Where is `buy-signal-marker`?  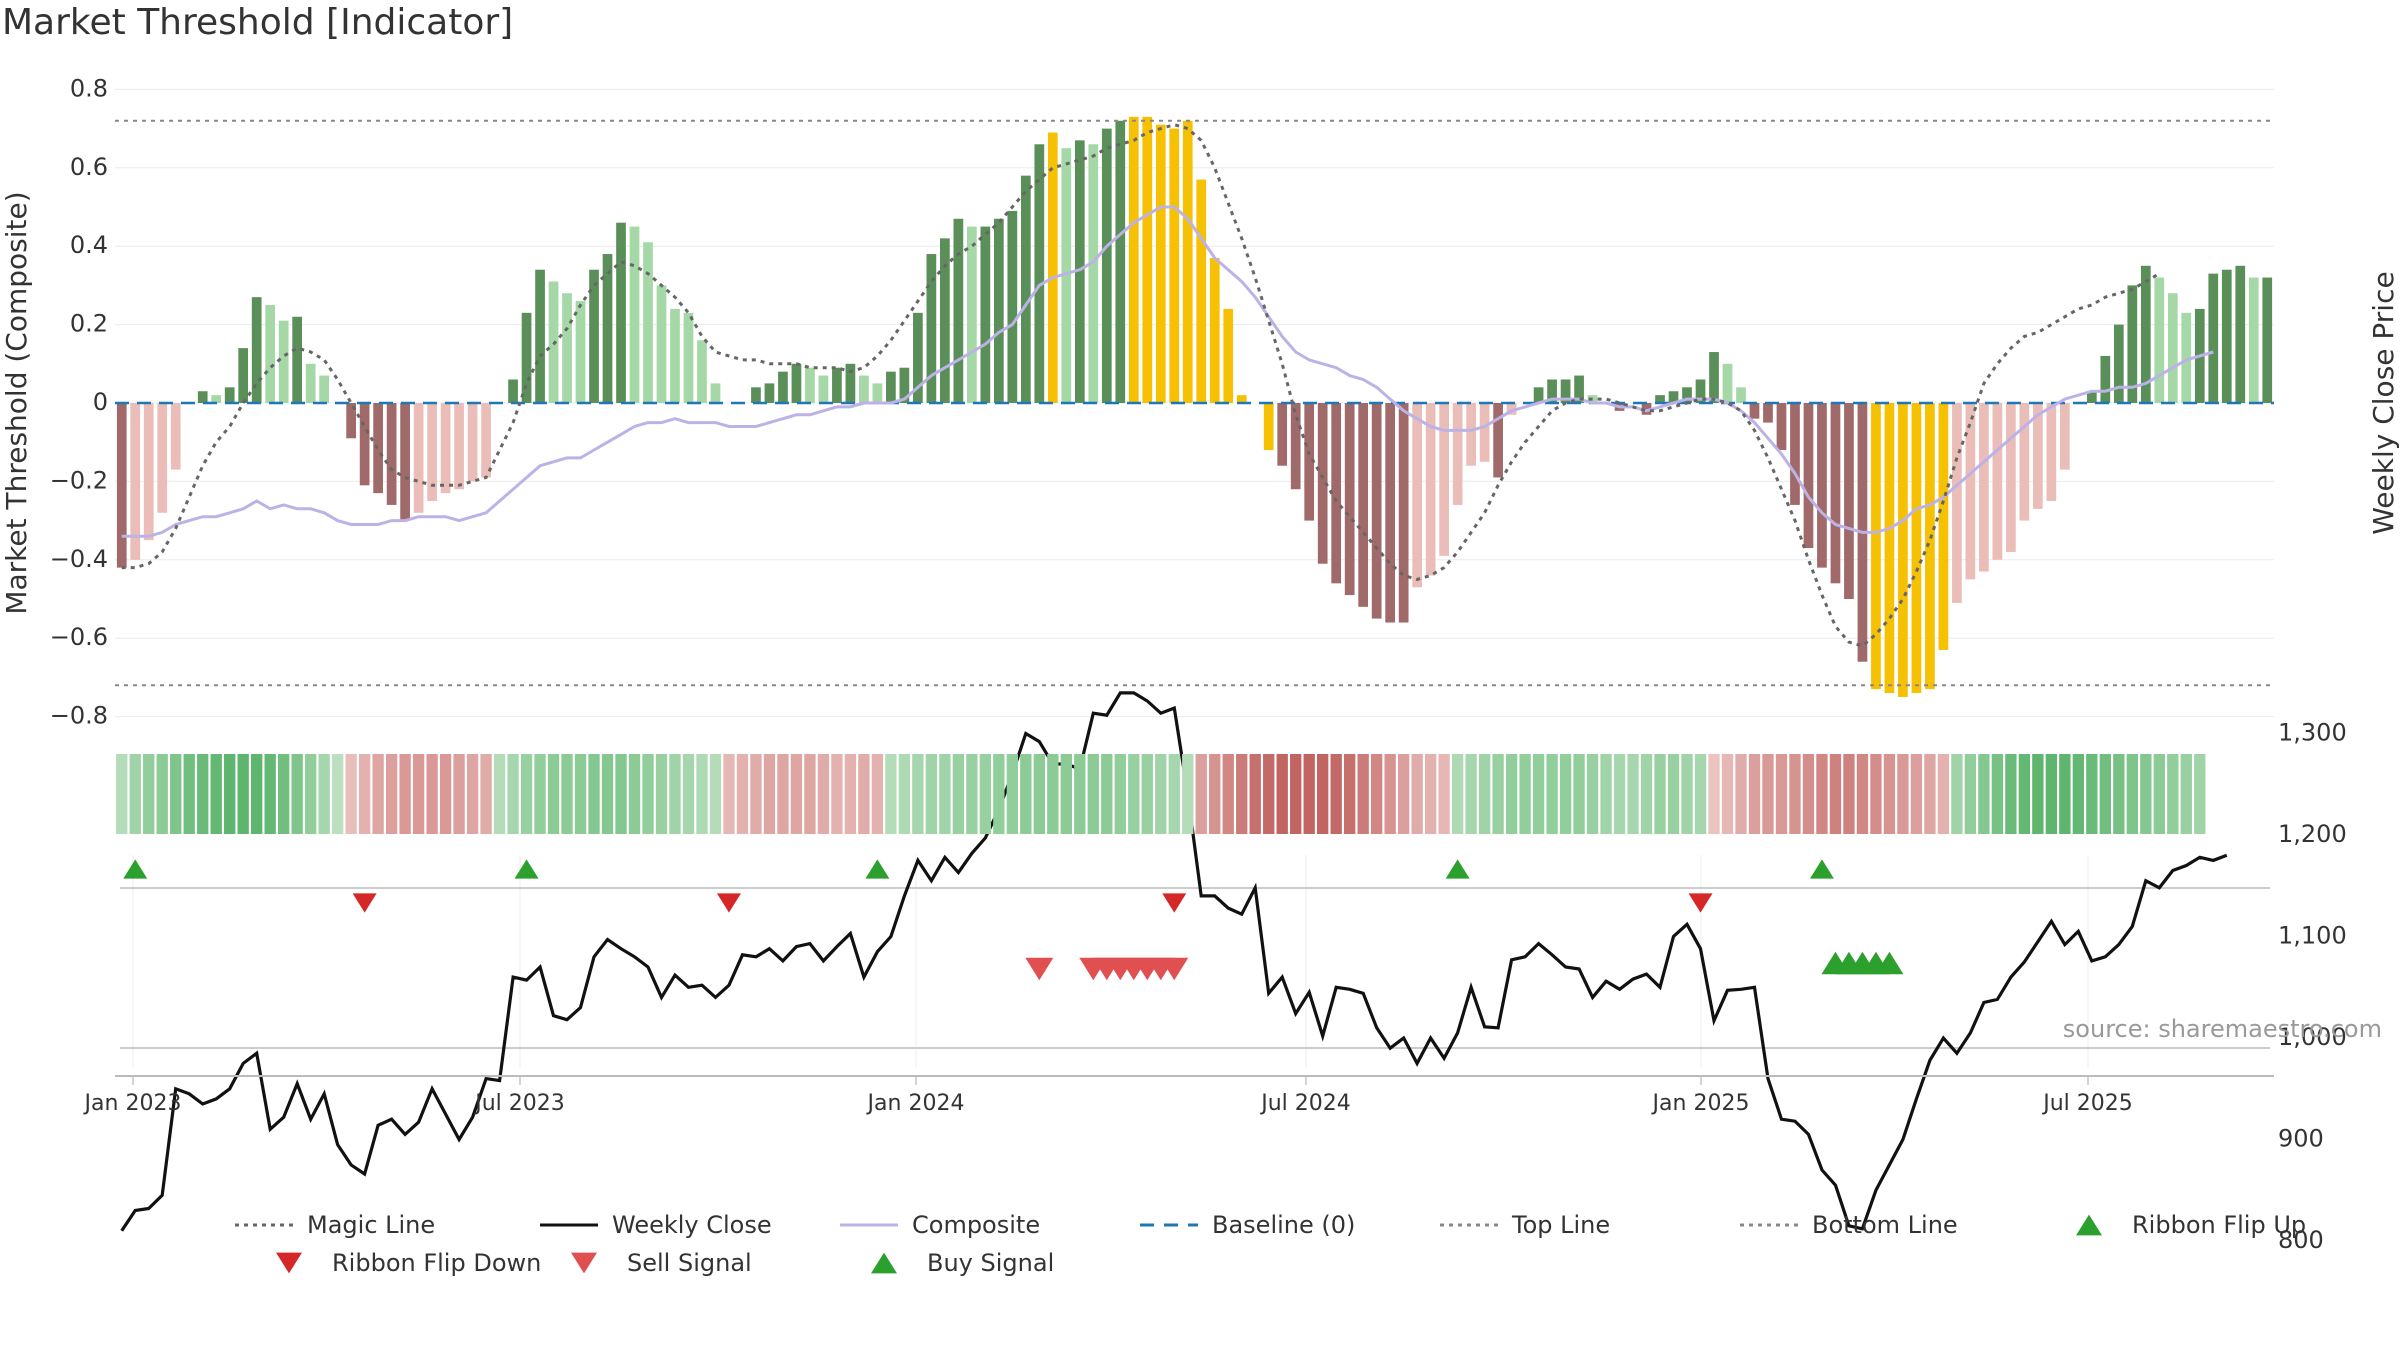
buy-signal-marker is located at coordinates (1889, 963).